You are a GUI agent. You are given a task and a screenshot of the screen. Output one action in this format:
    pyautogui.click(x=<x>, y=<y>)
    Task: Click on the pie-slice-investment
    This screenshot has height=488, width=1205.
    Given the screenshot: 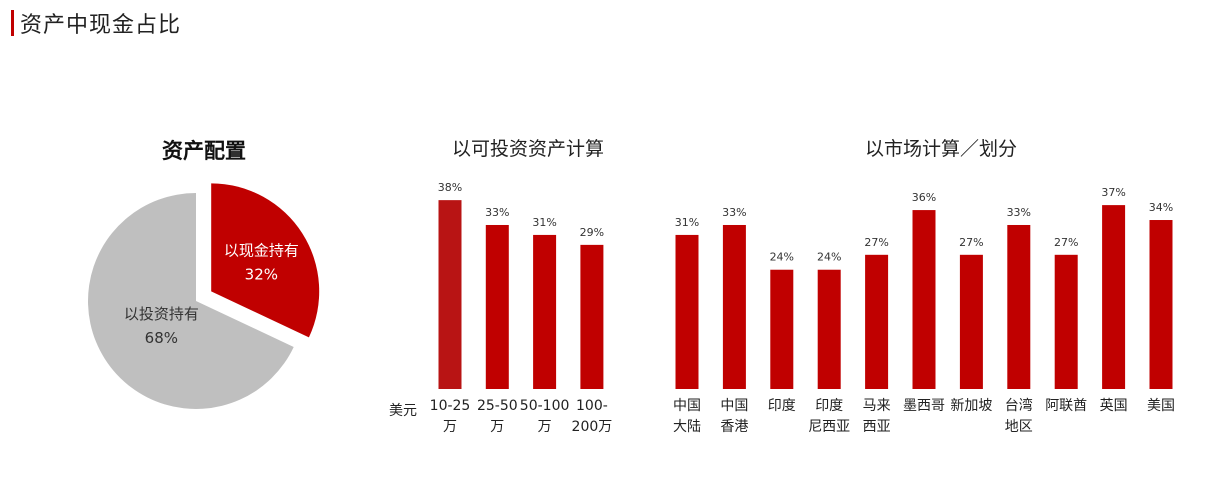 What is the action you would take?
    pyautogui.click(x=191, y=301)
    